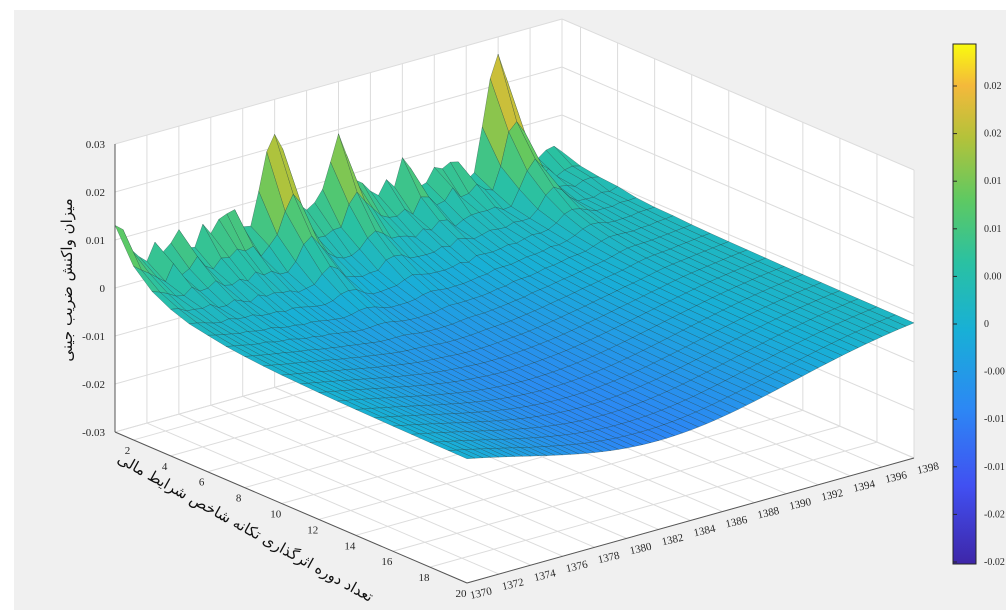  What do you see at coordinates (93, 385) in the screenshot?
I see `z-tick-label: -0.02` at bounding box center [93, 385].